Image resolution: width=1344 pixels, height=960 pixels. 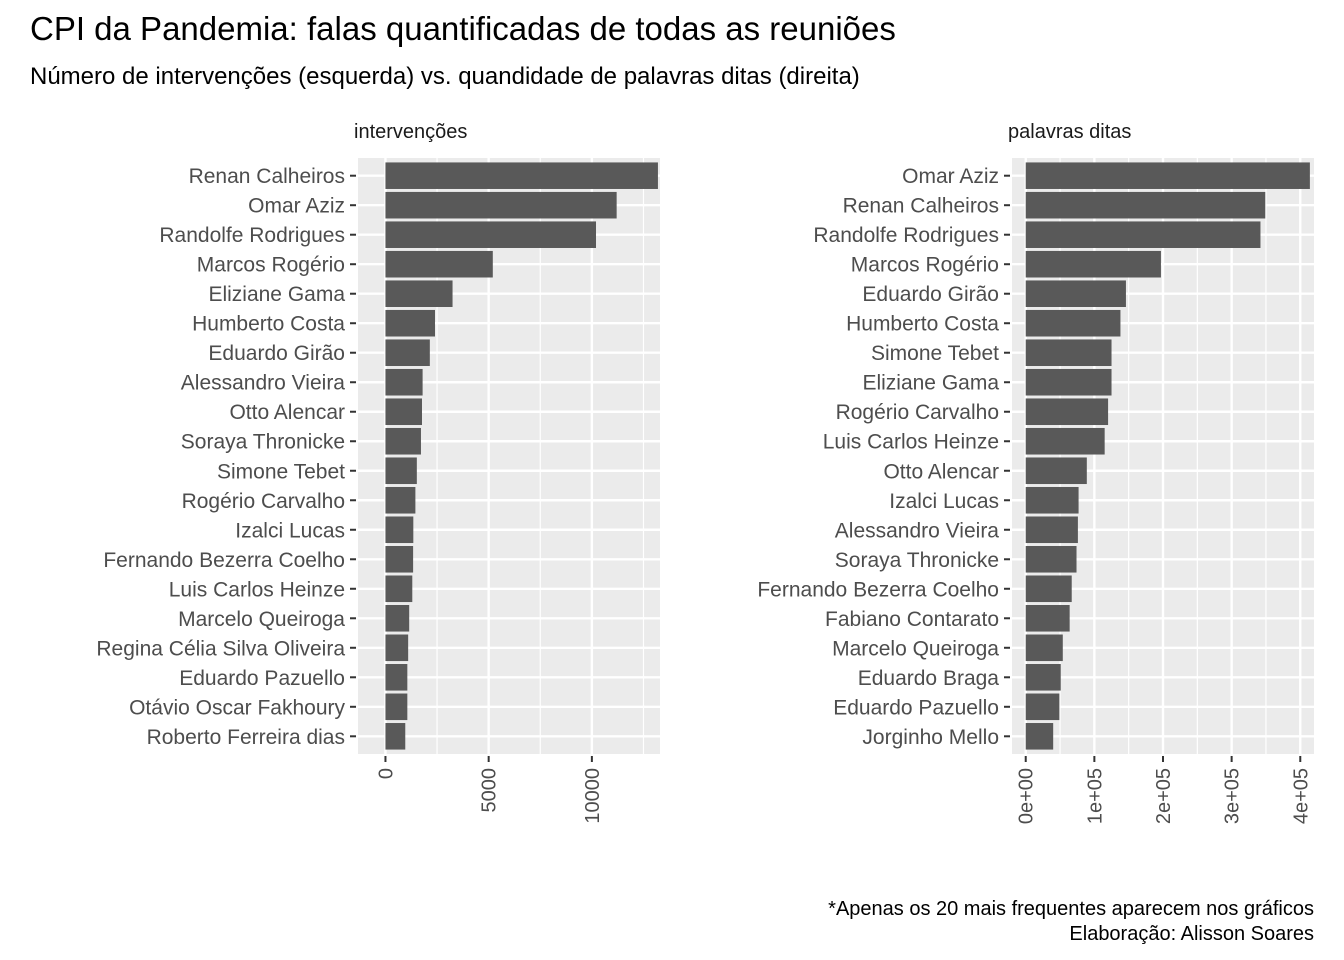 I want to click on x-tick-label: 5000, so click(x=490, y=790).